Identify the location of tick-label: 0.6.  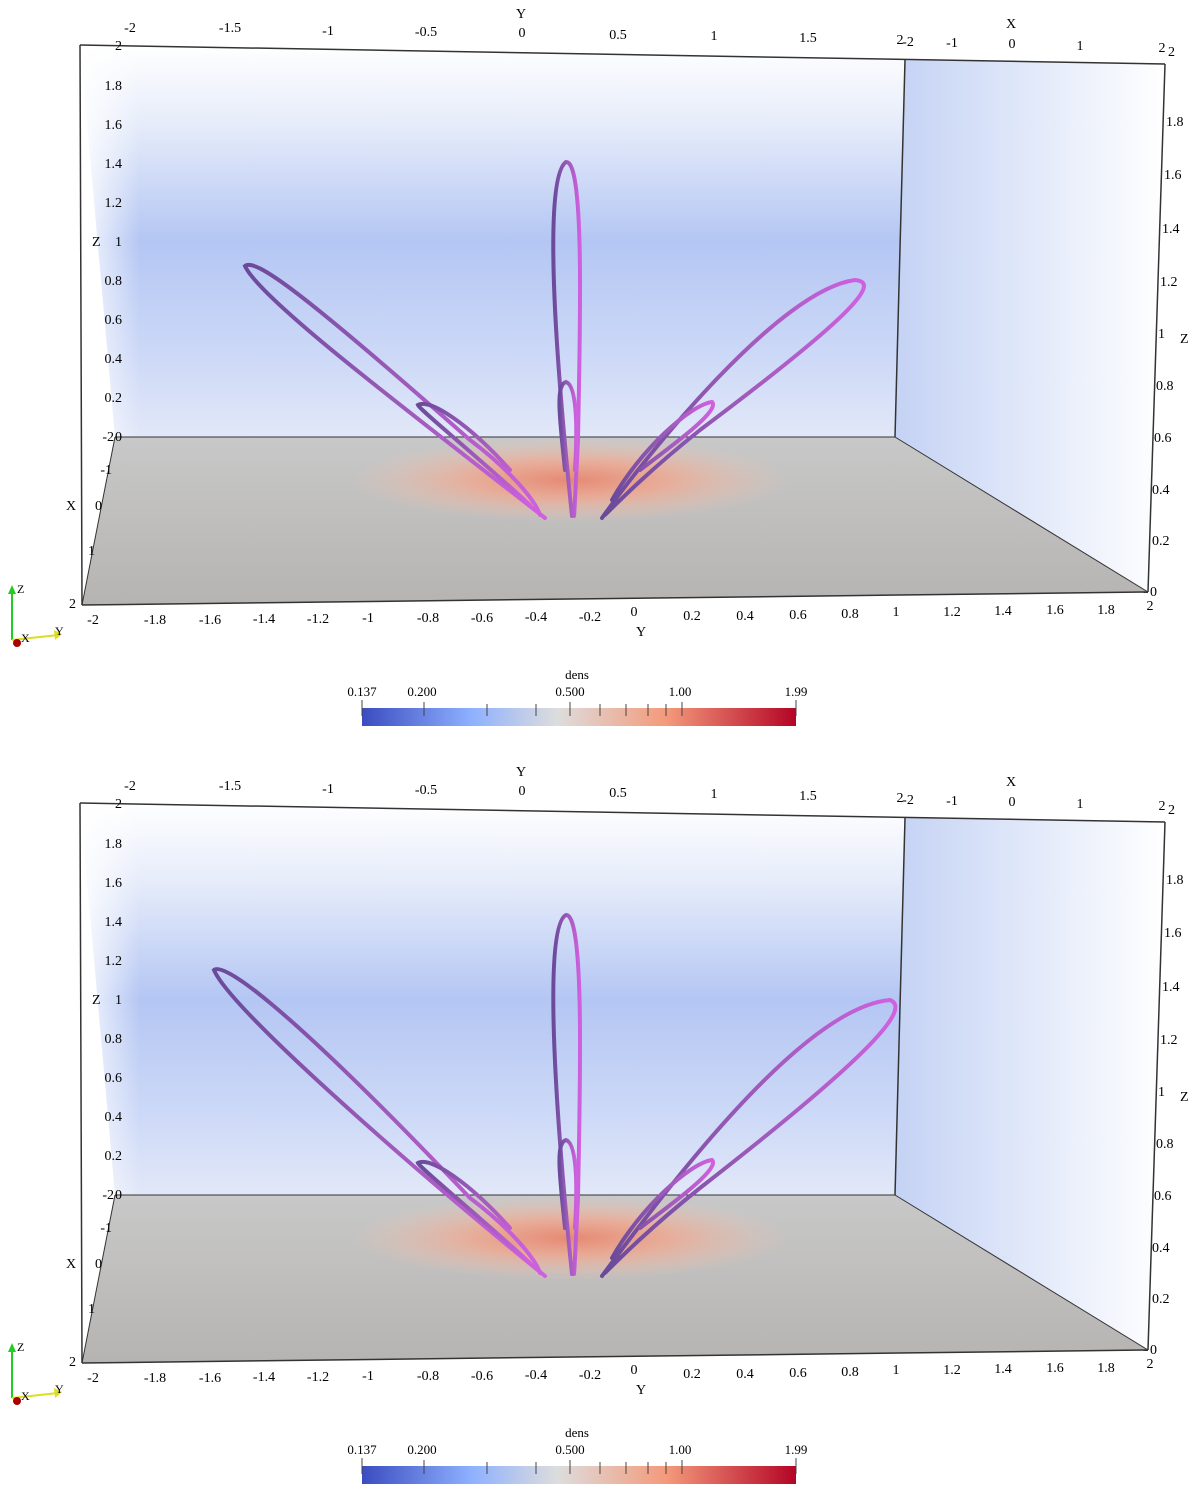
(1163, 438).